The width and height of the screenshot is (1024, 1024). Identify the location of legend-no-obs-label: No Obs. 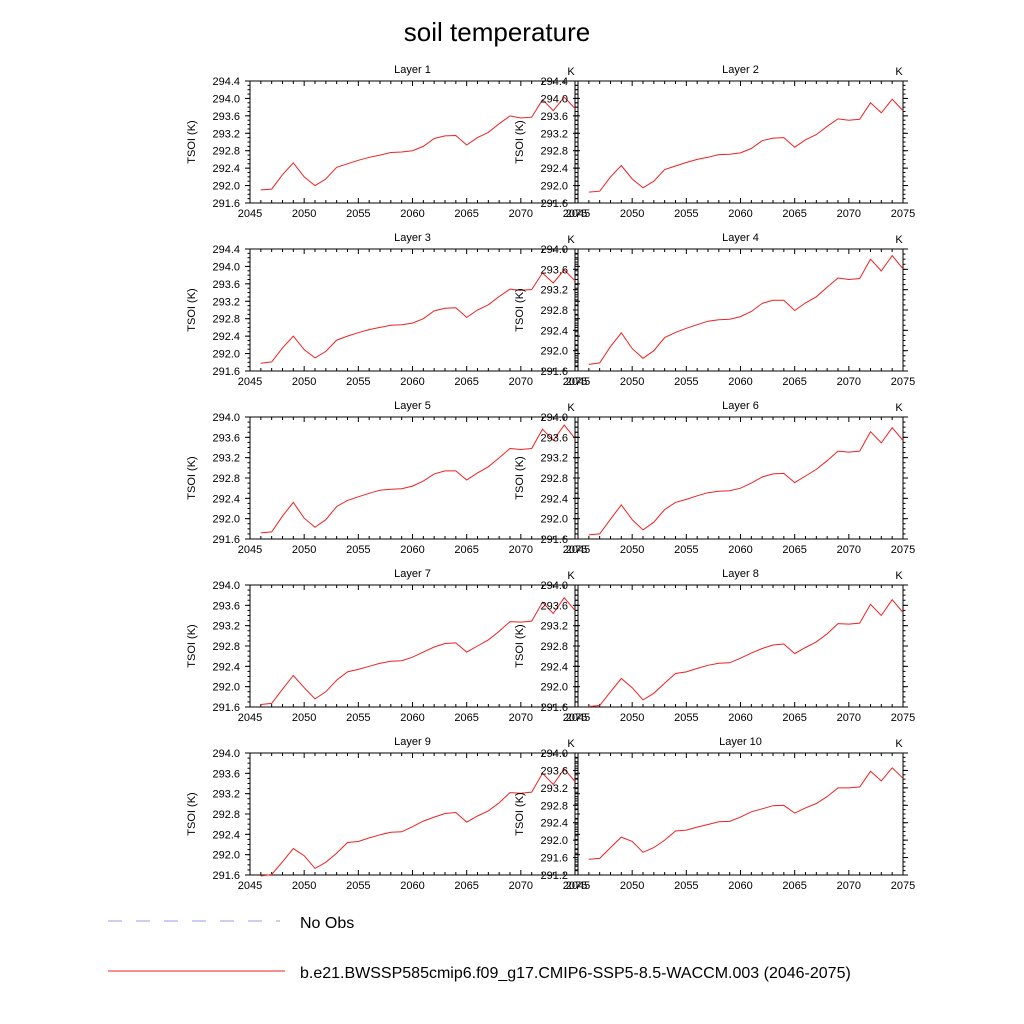
(327, 923).